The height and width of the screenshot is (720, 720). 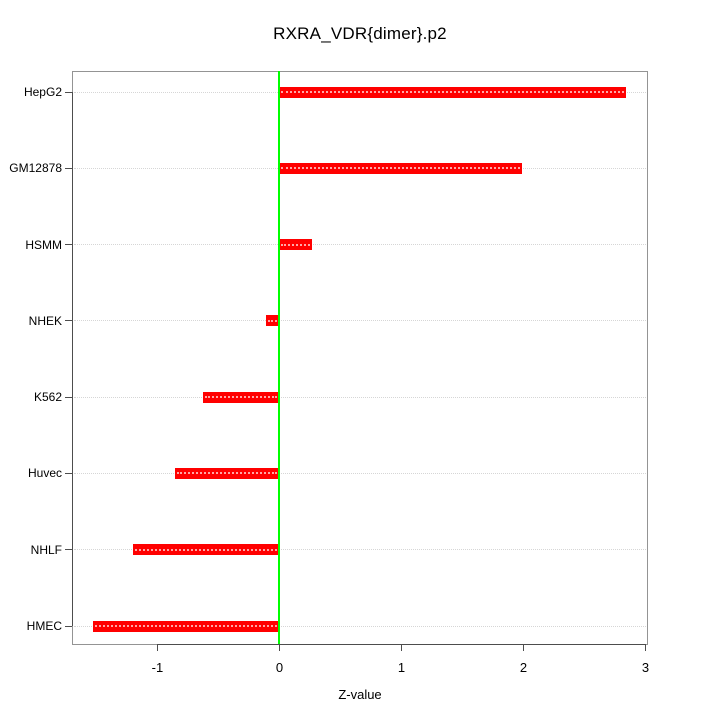 What do you see at coordinates (360, 33) in the screenshot?
I see `chart-title: RXRA_VDR{dimer}.p2` at bounding box center [360, 33].